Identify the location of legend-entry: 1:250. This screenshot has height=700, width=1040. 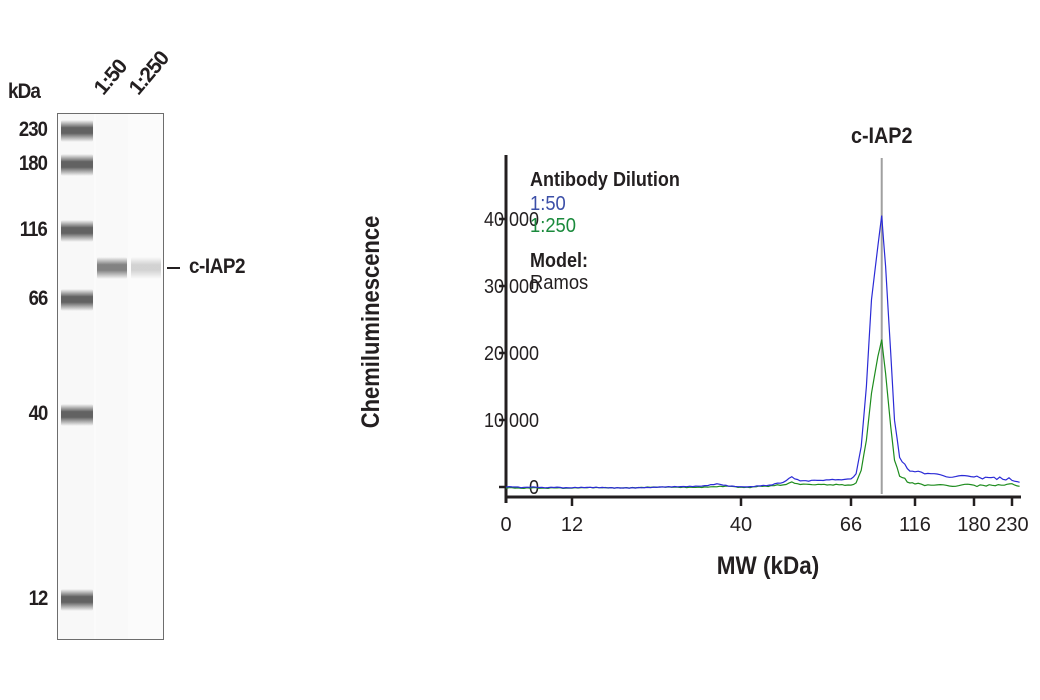
(553, 226).